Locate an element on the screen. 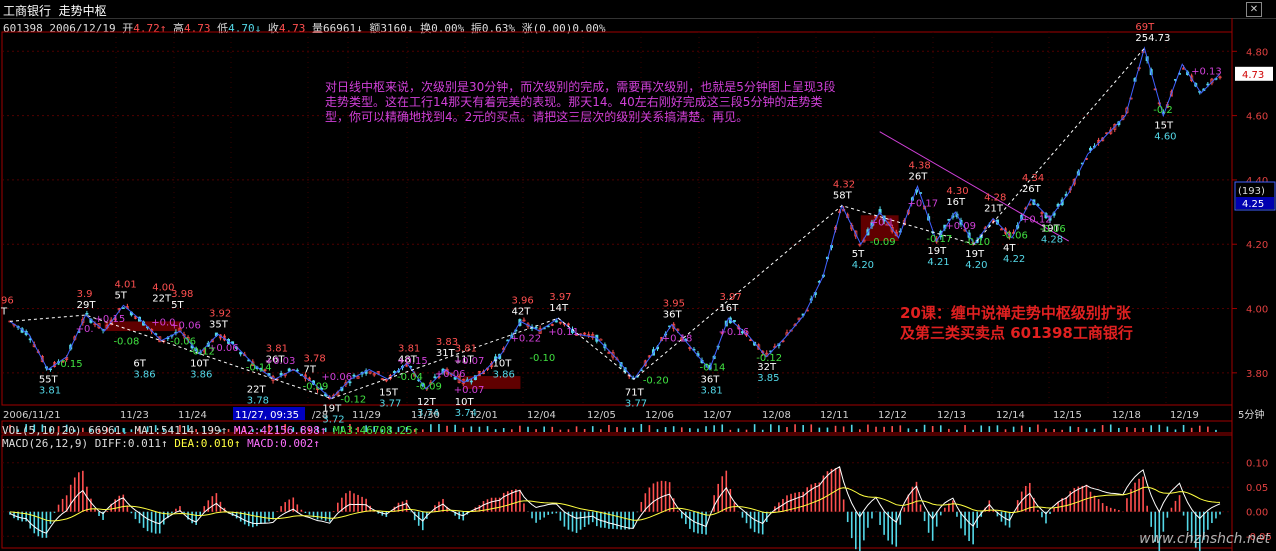 The height and width of the screenshot is (551, 1276). lesson-title-line-2: 及第三类买卖点 601398工商银行 is located at coordinates (1016, 333).